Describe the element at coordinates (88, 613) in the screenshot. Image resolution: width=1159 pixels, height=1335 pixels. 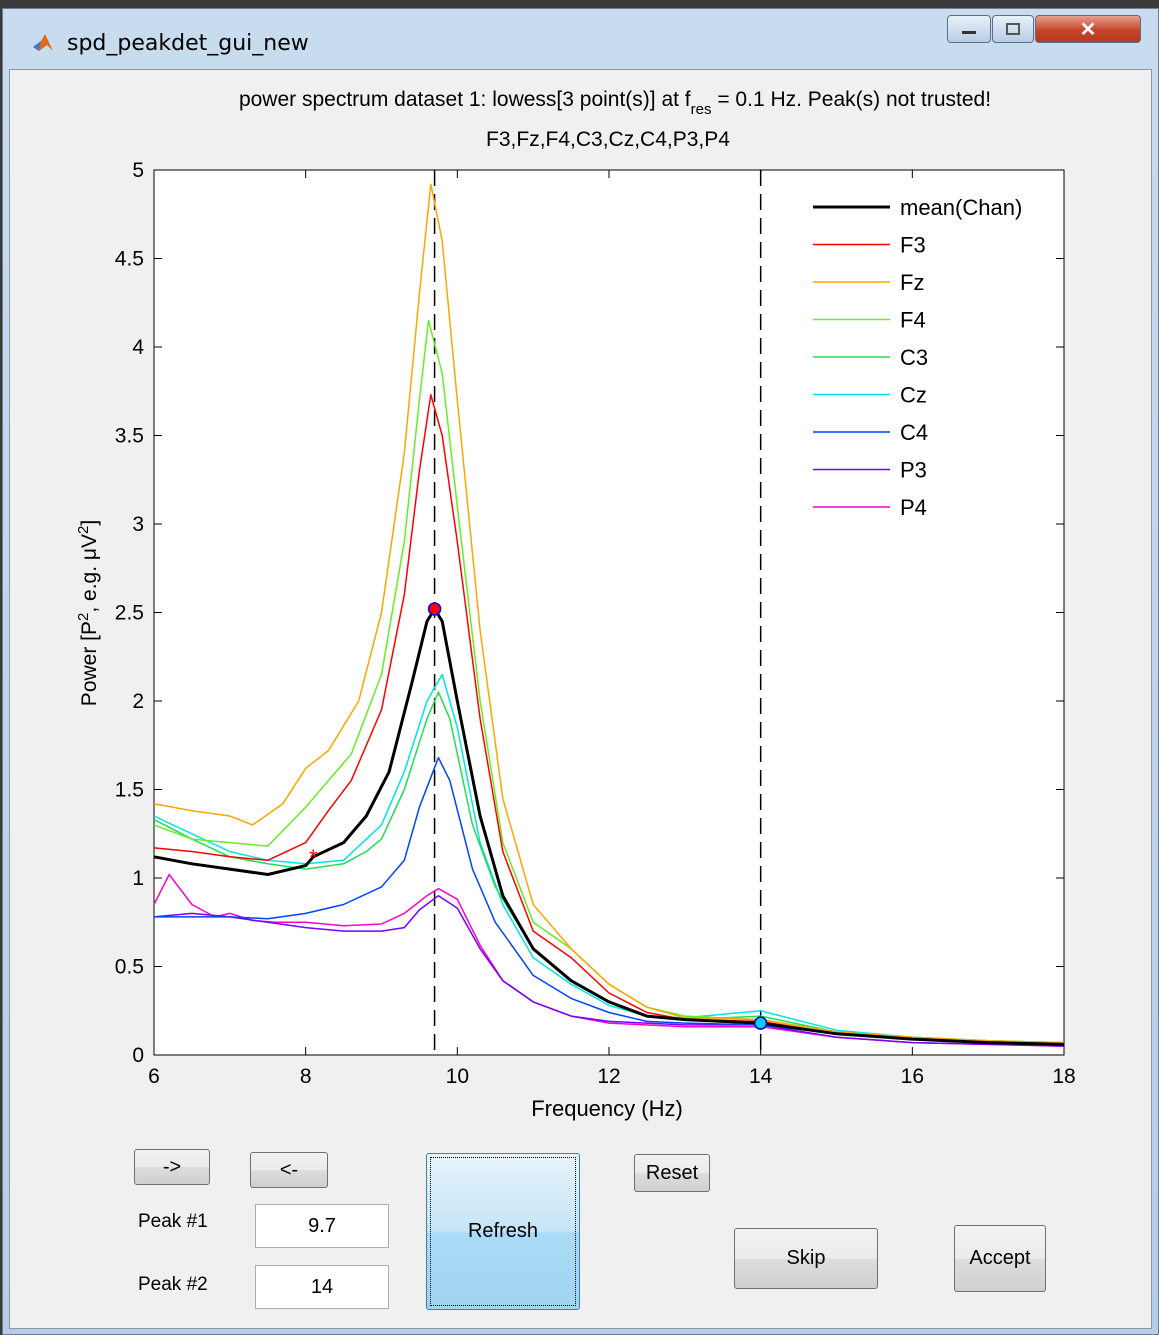
I see `y-axis-label: Power [P2, e.g. μV2]` at that location.